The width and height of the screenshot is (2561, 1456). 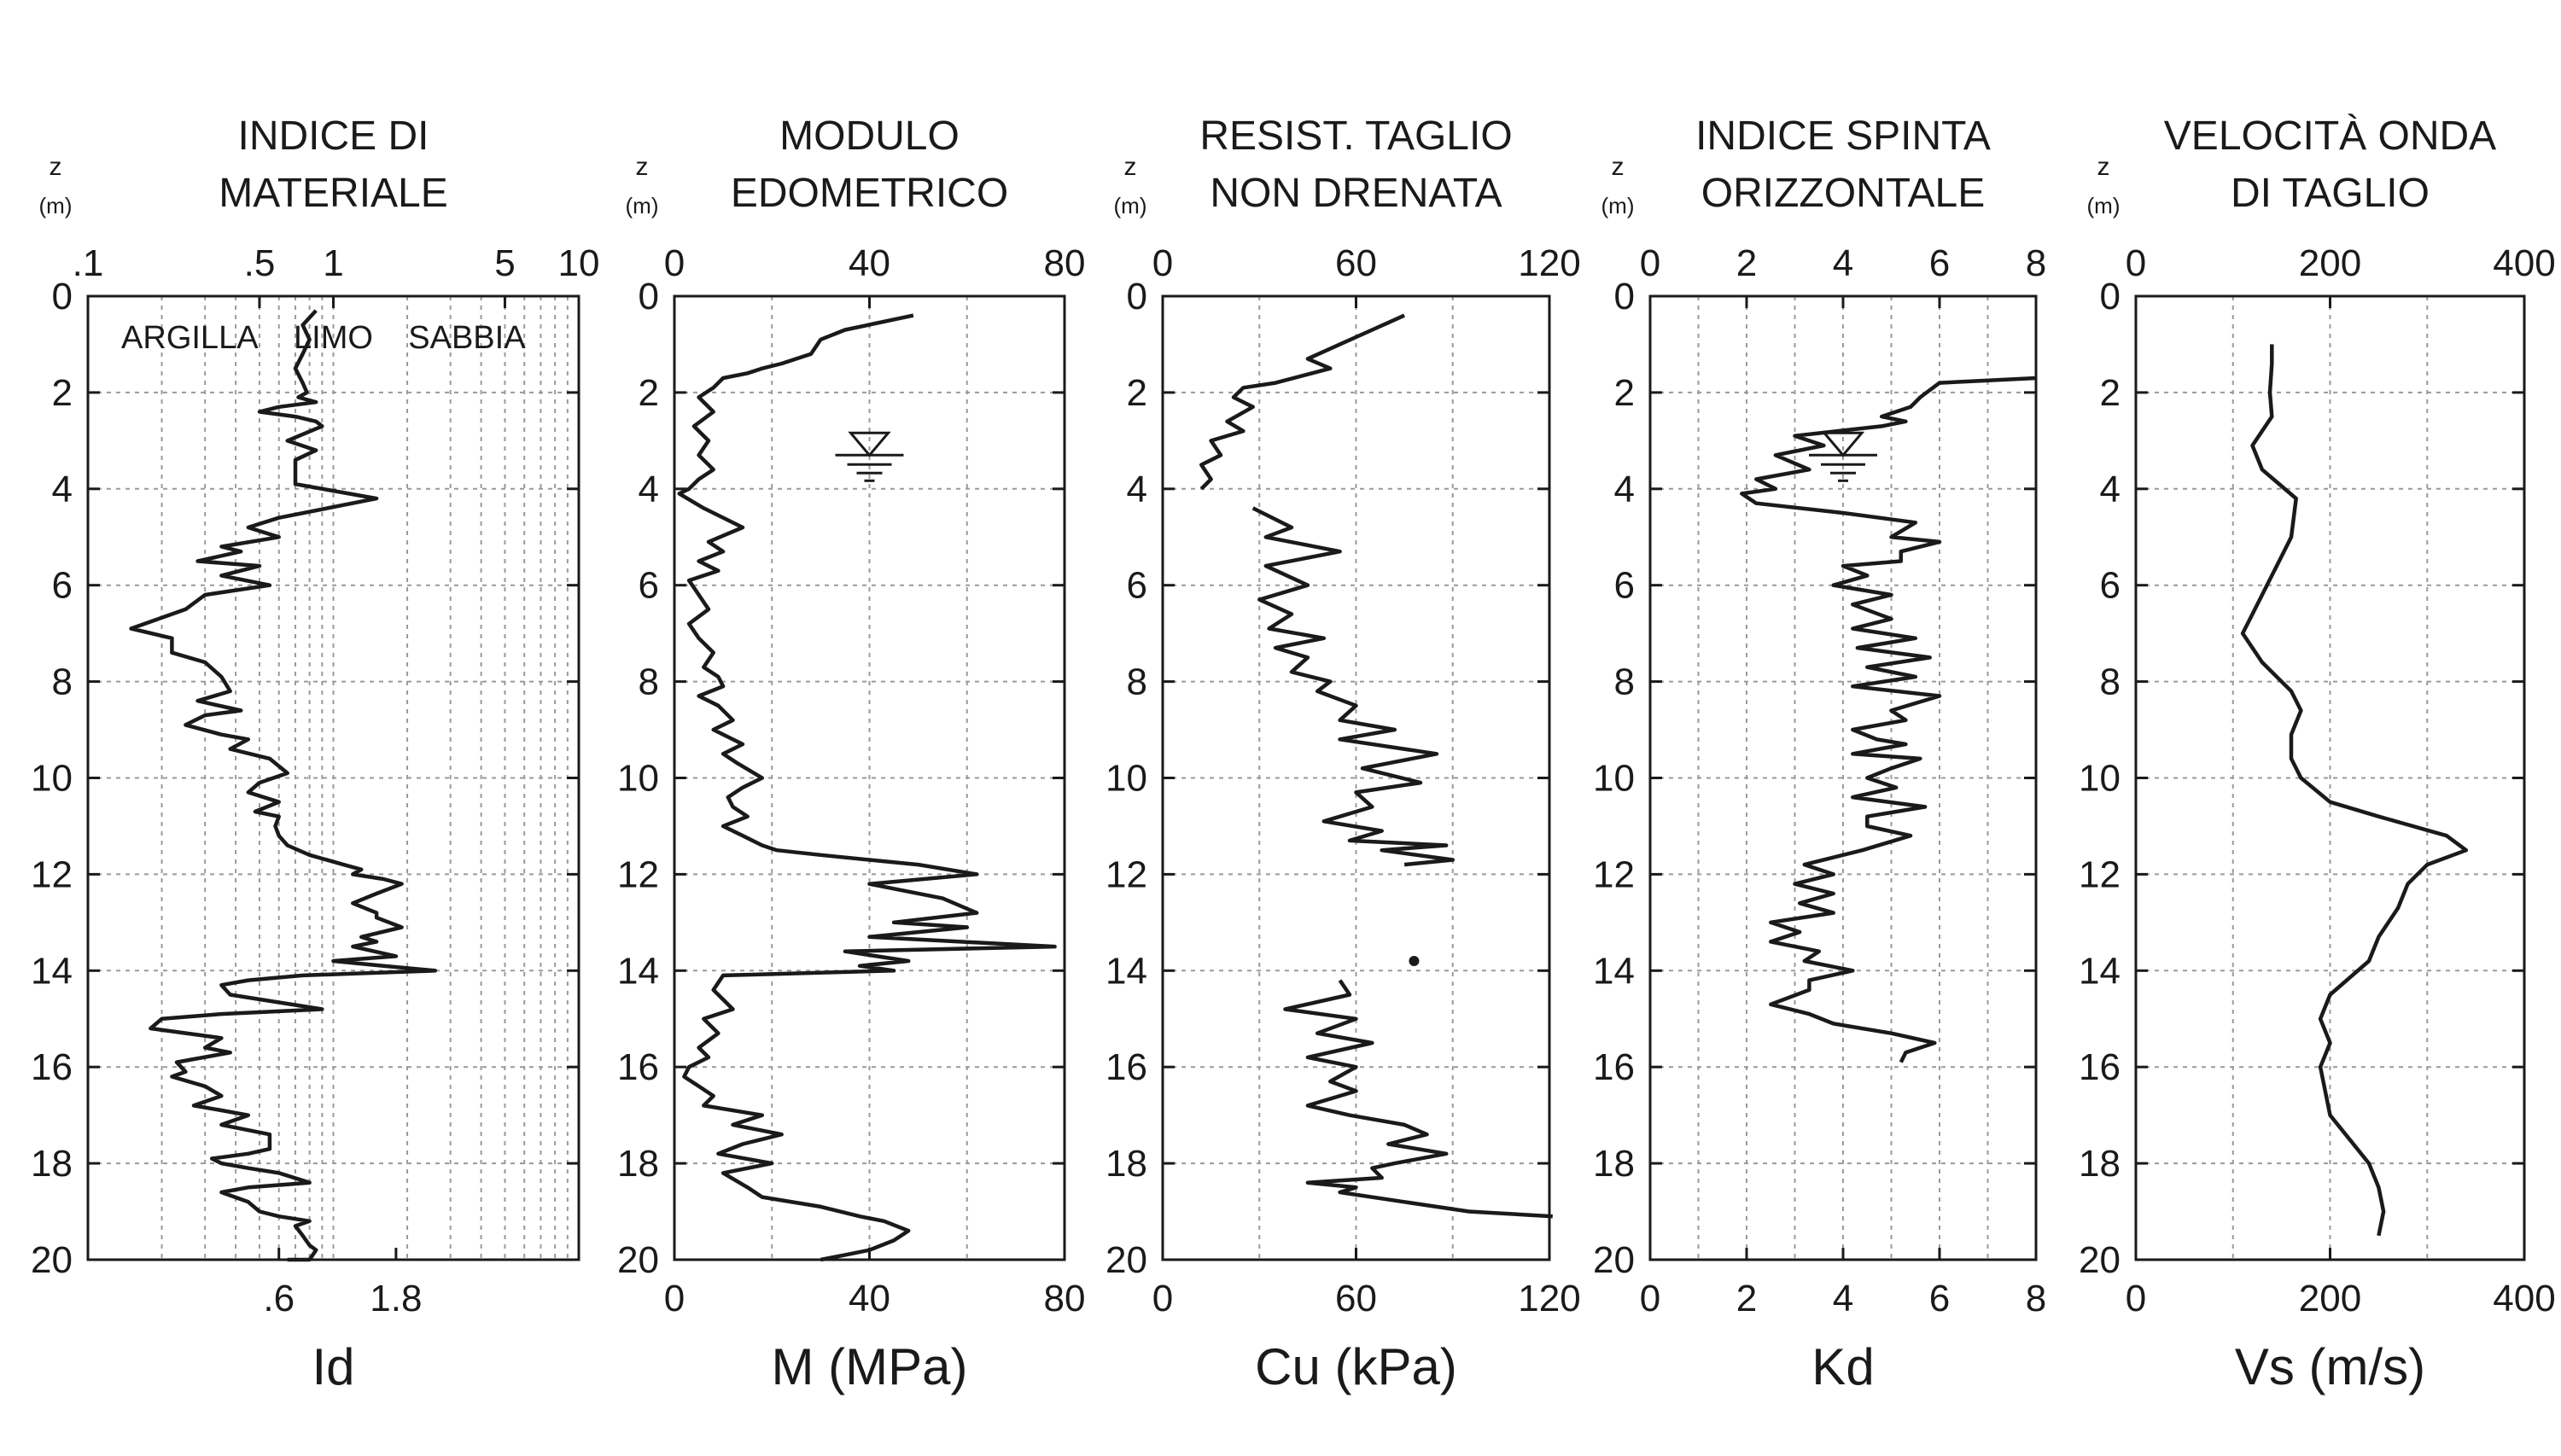 What do you see at coordinates (2524, 263) in the screenshot?
I see `x-tick-label-top: 400` at bounding box center [2524, 263].